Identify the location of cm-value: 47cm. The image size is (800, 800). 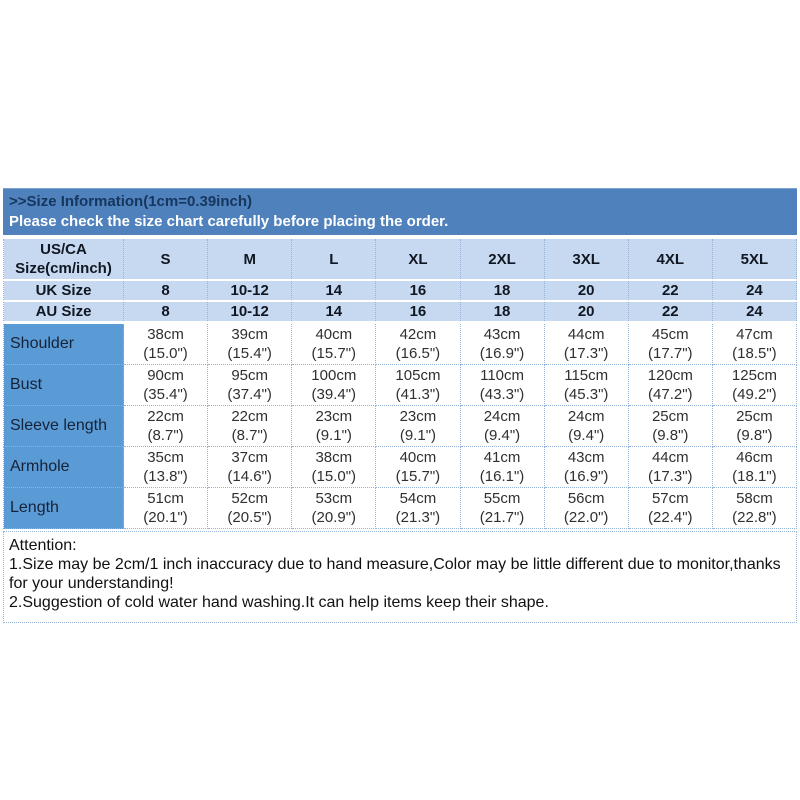
(754, 334).